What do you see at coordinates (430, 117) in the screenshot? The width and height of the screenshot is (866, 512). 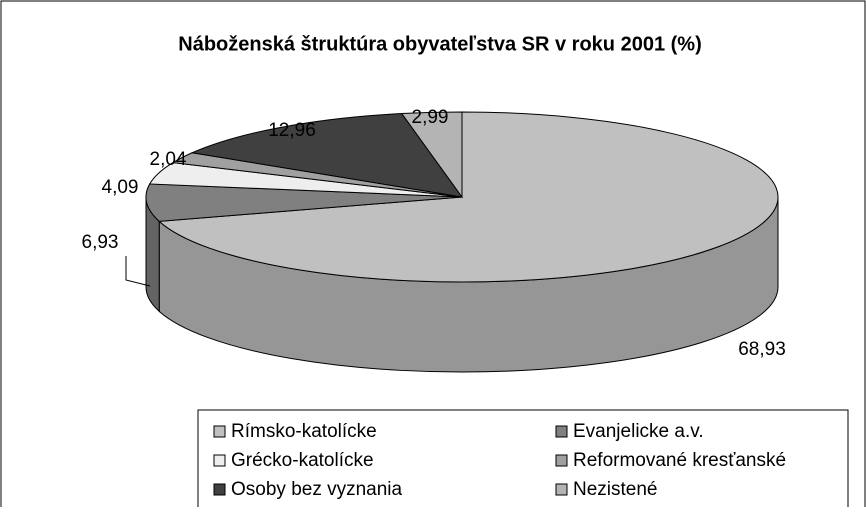 I see `data-label: 2,99` at bounding box center [430, 117].